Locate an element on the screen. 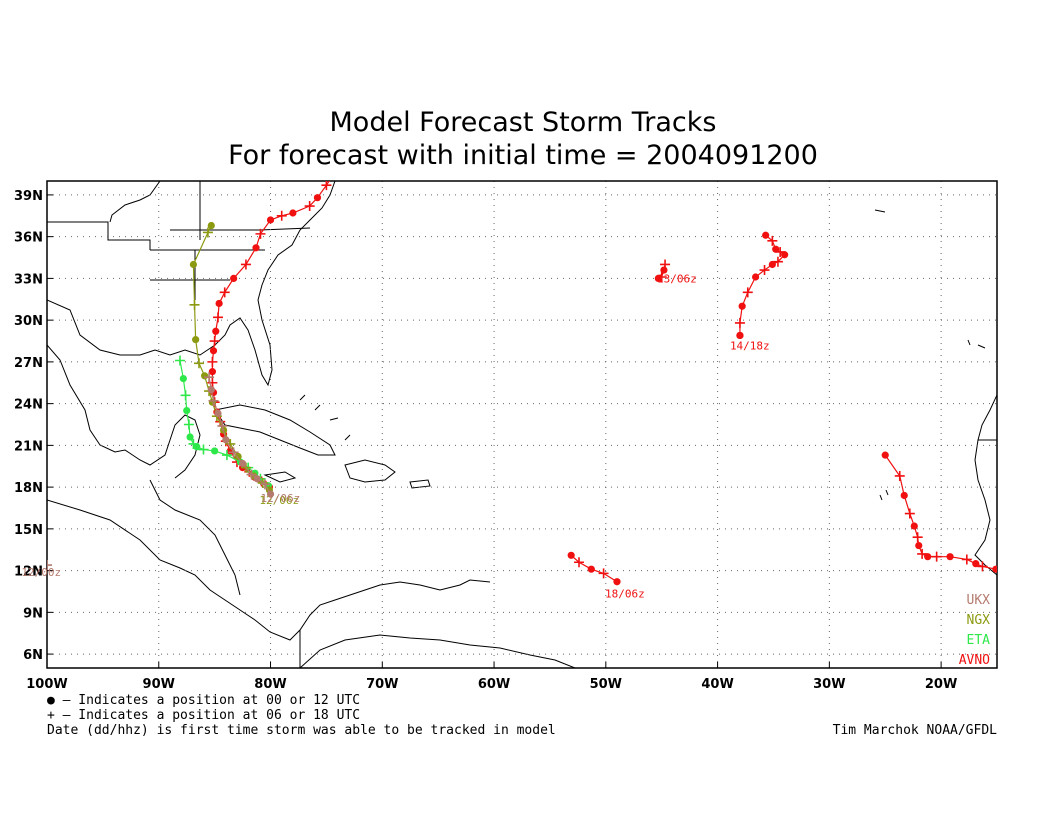  y-tick-label: 24N is located at coordinates (28, 405).